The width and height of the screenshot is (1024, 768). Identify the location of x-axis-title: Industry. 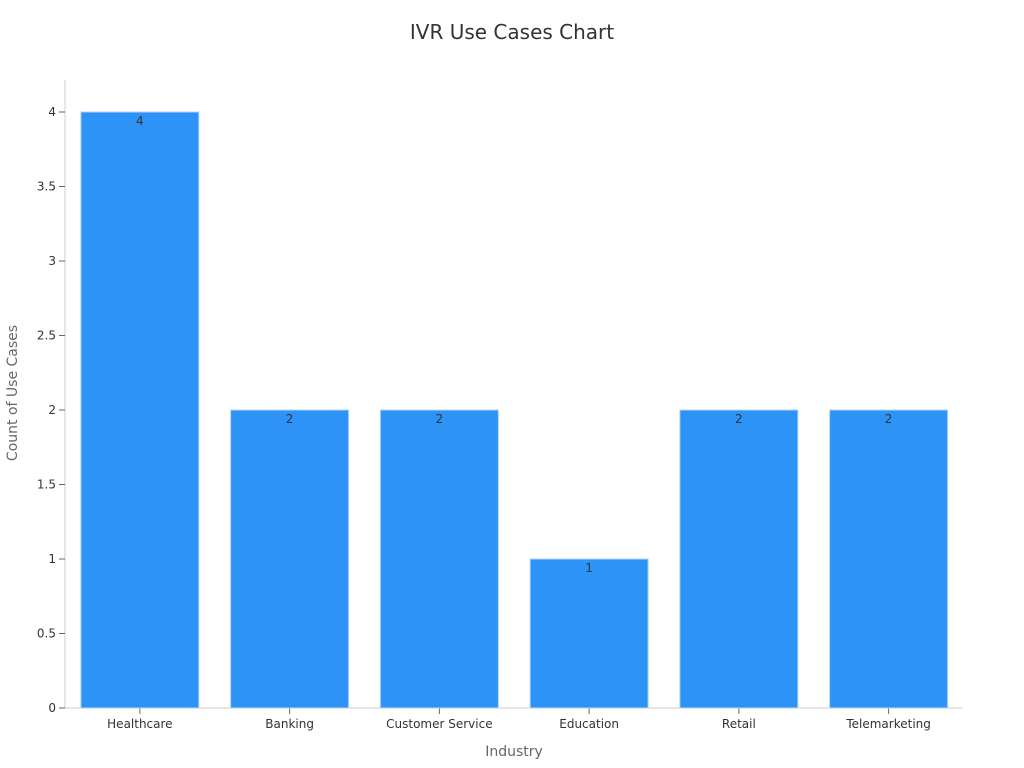
(514, 752).